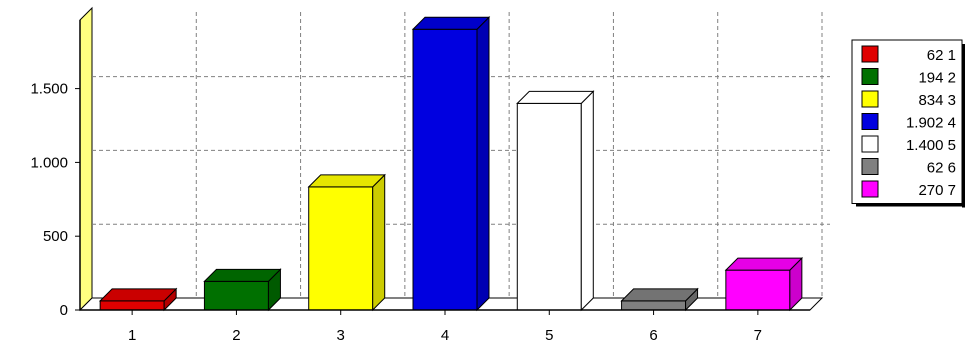 Image resolution: width=968 pixels, height=352 pixels. Describe the element at coordinates (549, 335) in the screenshot. I see `x-tick-label: 5` at that location.